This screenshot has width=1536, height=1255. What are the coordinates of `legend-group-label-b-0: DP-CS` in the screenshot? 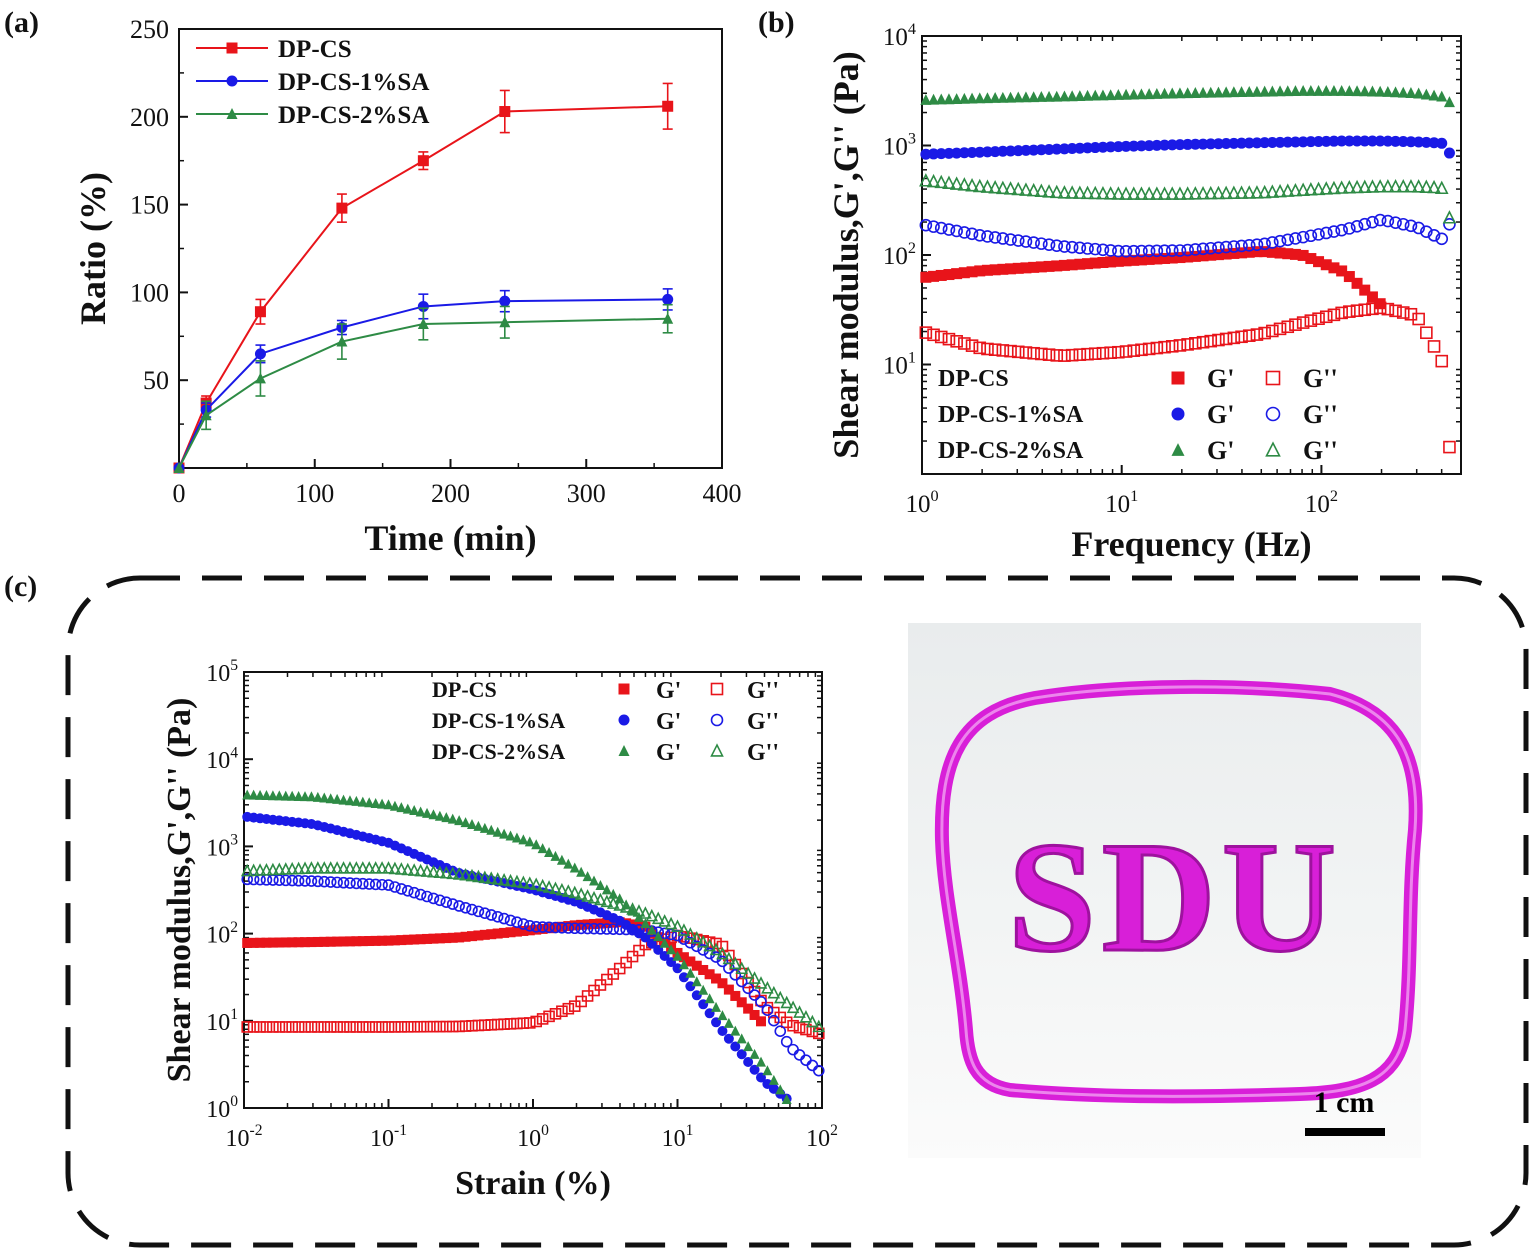 It's located at (973, 379).